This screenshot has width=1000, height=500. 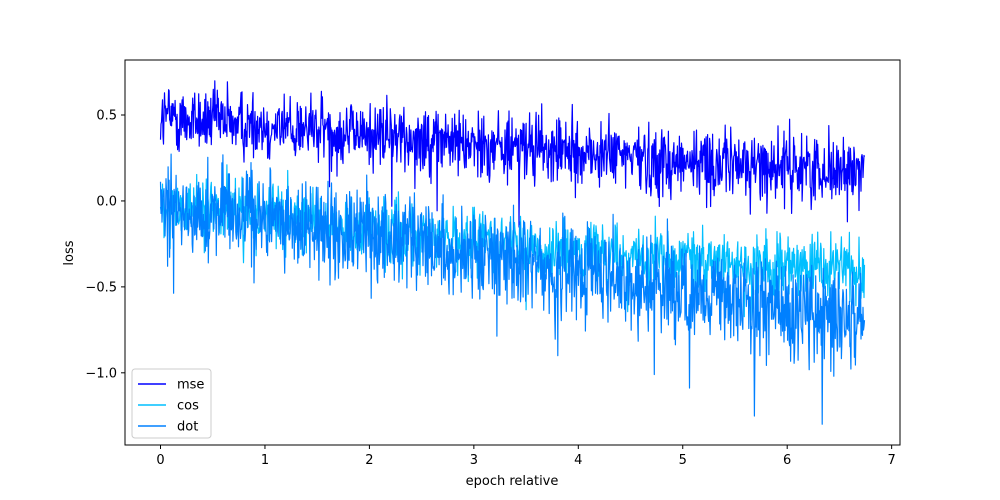 I want to click on legend: mse cos dot, so click(x=171, y=403).